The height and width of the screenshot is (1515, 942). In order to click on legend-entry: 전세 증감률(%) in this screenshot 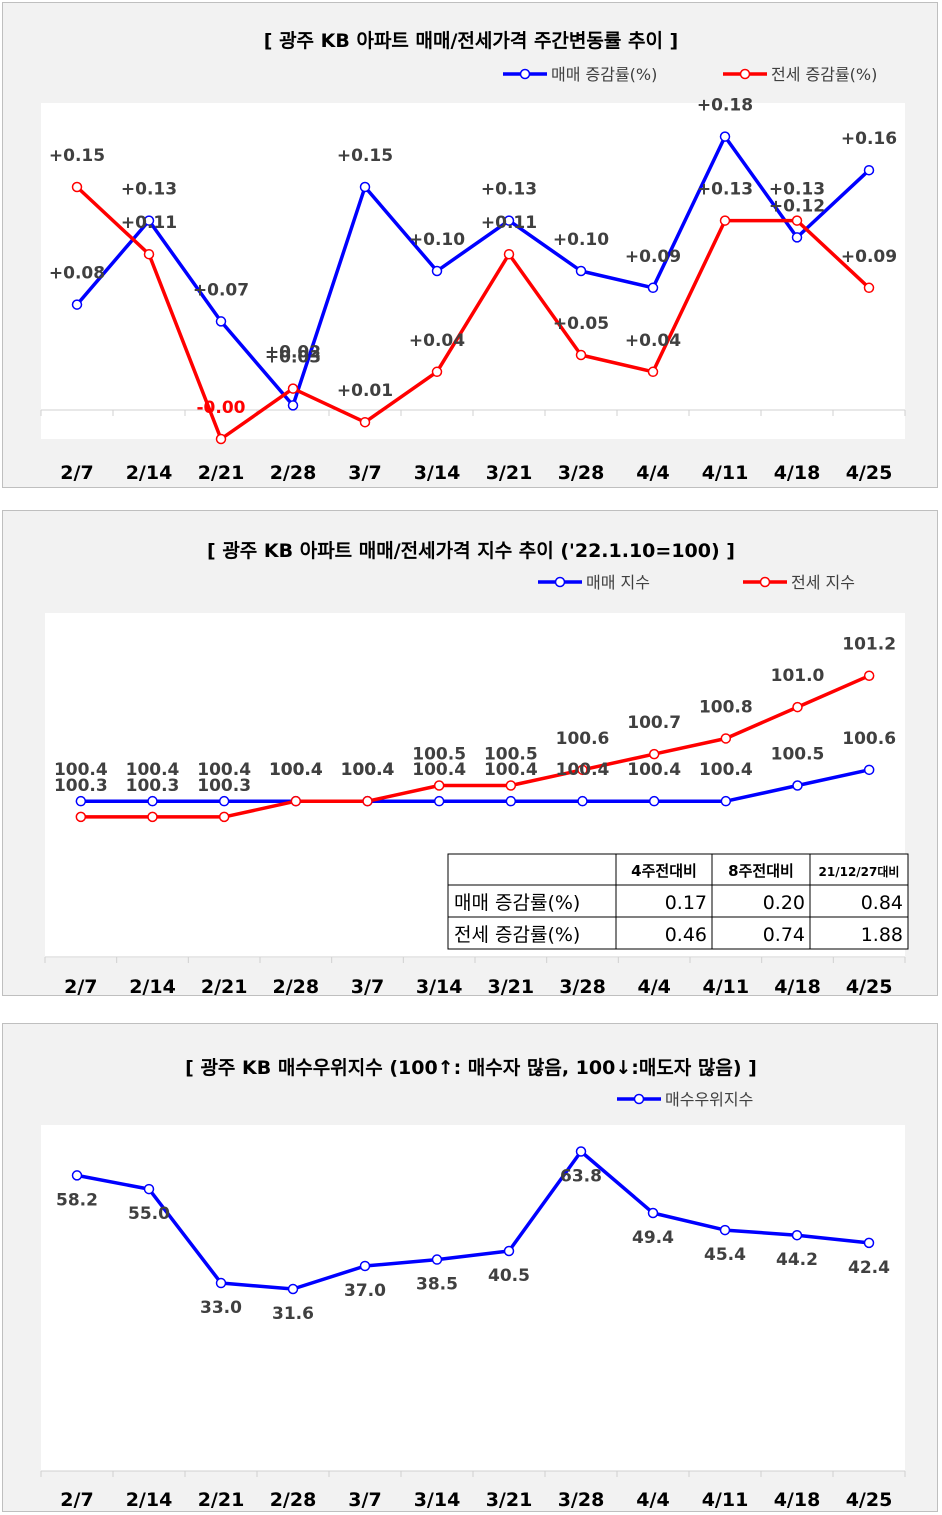, I will do `click(800, 74)`.